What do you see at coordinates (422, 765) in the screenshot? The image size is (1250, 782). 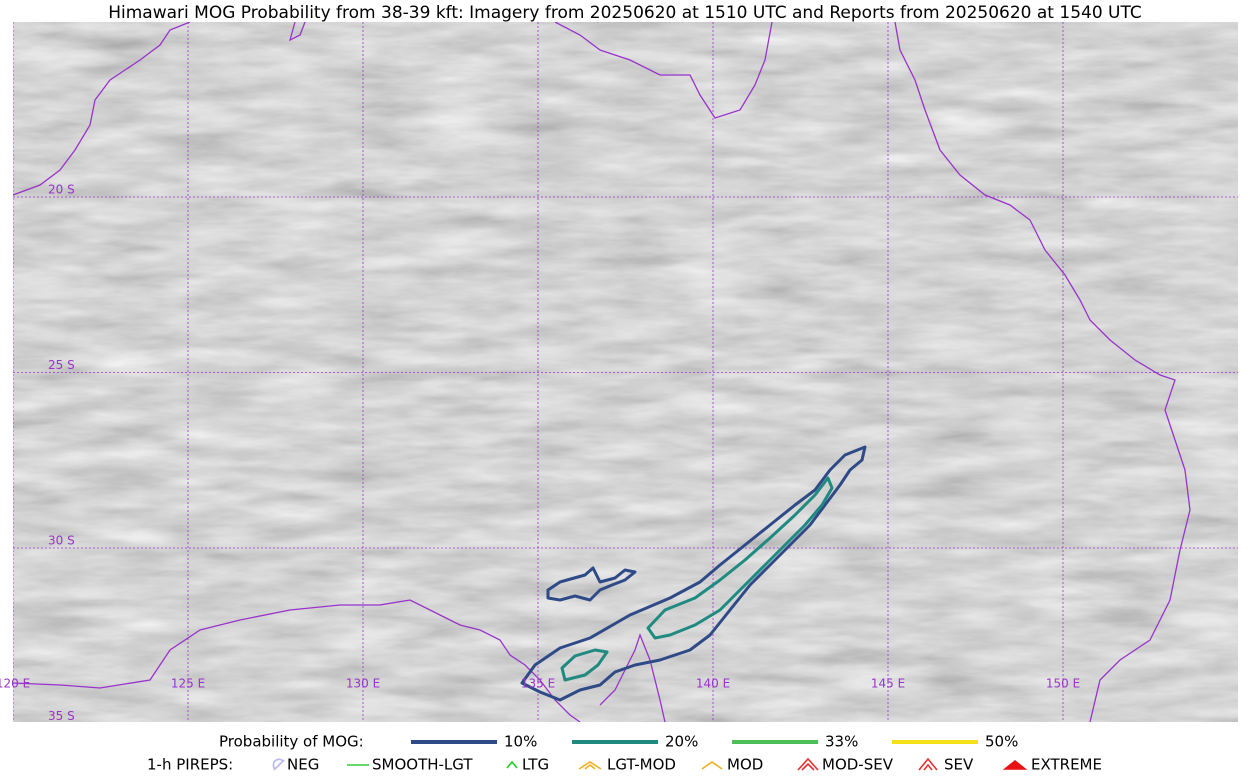 I see `legend-label: SMOOTH-LGT` at bounding box center [422, 765].